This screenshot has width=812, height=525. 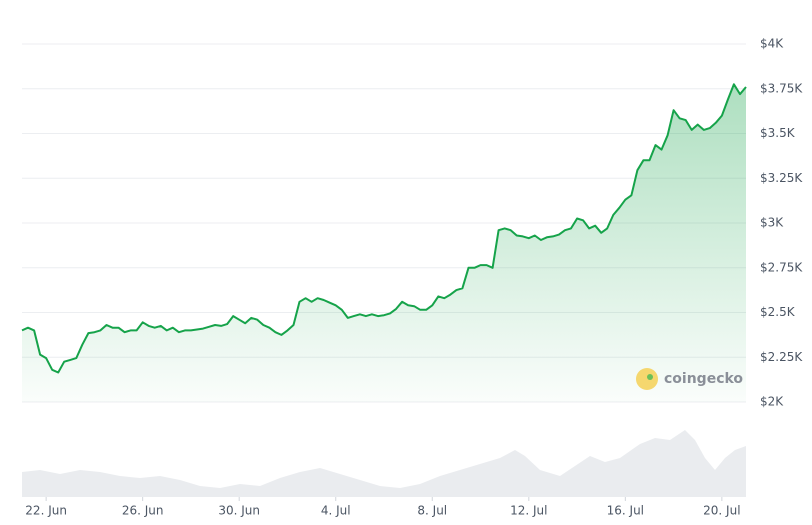 What do you see at coordinates (239, 511) in the screenshot?
I see `x-tick-label: 30. Jun` at bounding box center [239, 511].